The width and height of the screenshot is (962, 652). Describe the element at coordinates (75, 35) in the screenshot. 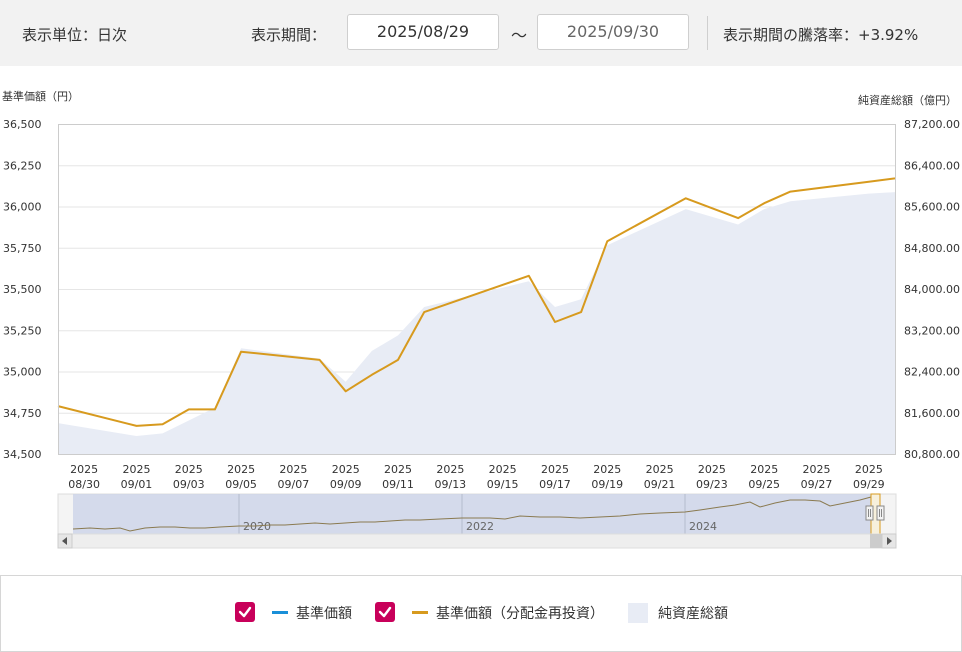

I see `display-unit-label: 表示単位：日次` at that location.